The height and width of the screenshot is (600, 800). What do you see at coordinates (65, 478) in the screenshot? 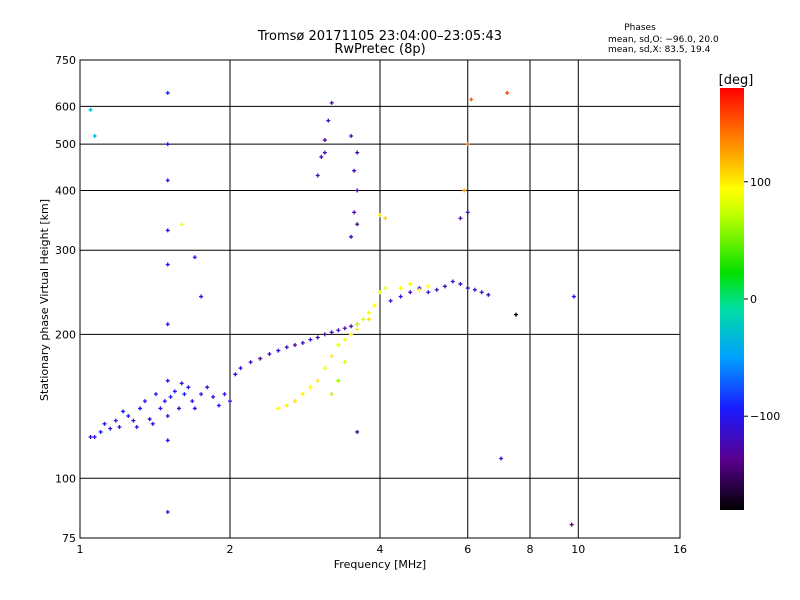
I see `y-tick-label: 100` at bounding box center [65, 478].